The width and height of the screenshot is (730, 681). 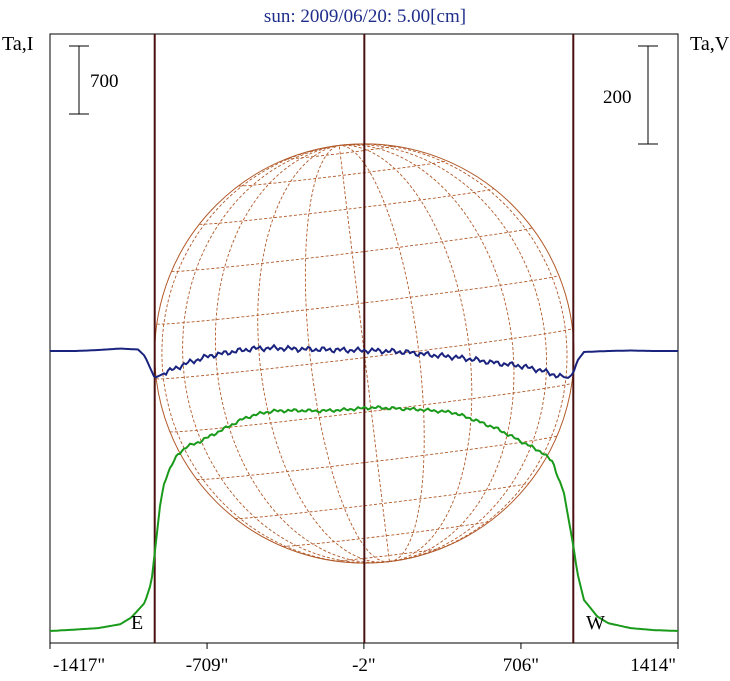 I want to click on west-label: W, so click(x=595, y=623).